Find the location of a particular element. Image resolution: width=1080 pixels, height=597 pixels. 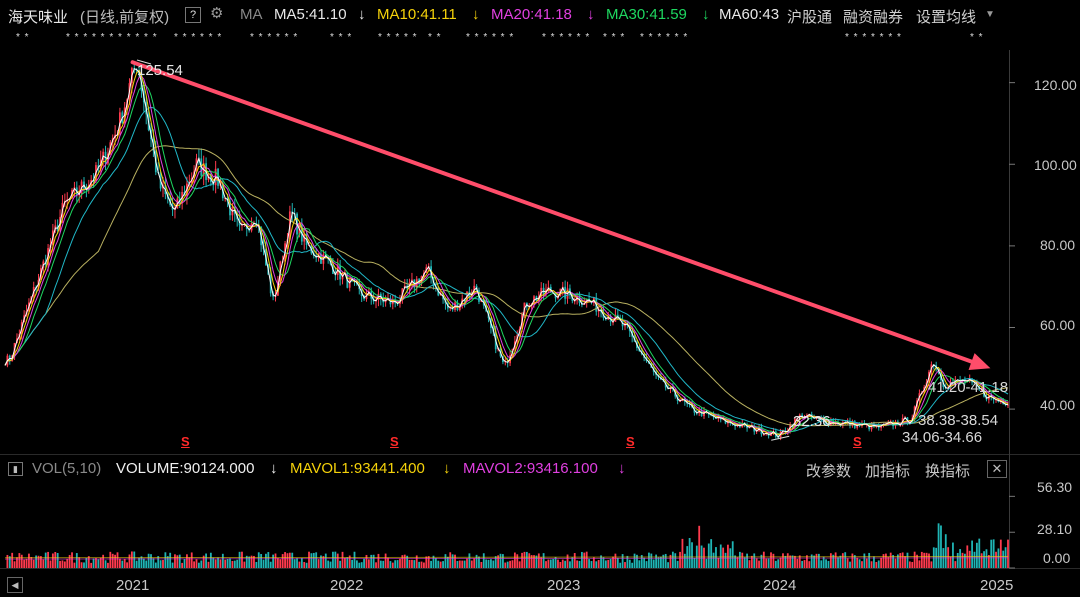

close-icon: ✕ is located at coordinates (997, 469).